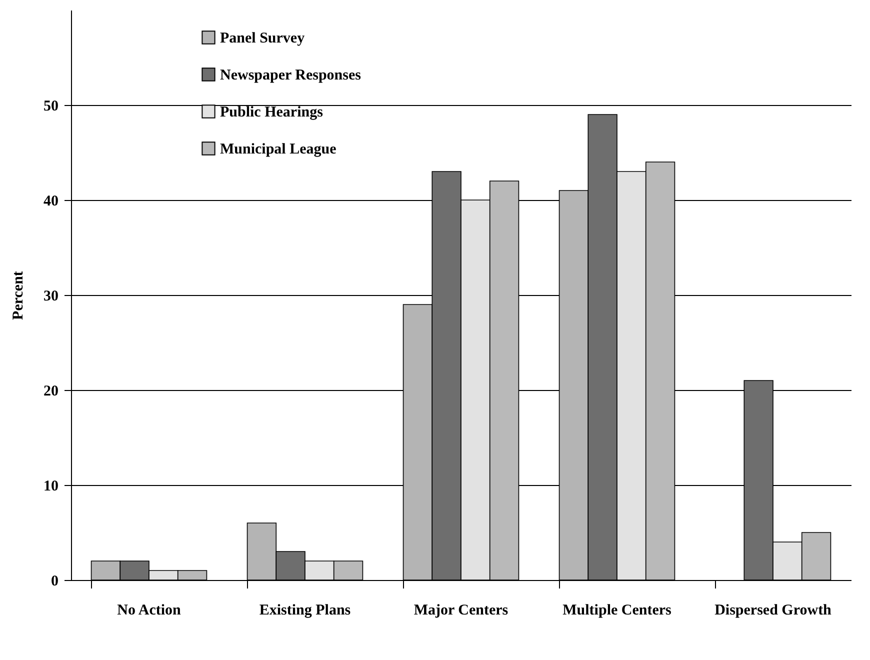 Image resolution: width=870 pixels, height=660 pixels. Describe the element at coordinates (278, 150) in the screenshot. I see `legend-label: Municipal League` at that location.